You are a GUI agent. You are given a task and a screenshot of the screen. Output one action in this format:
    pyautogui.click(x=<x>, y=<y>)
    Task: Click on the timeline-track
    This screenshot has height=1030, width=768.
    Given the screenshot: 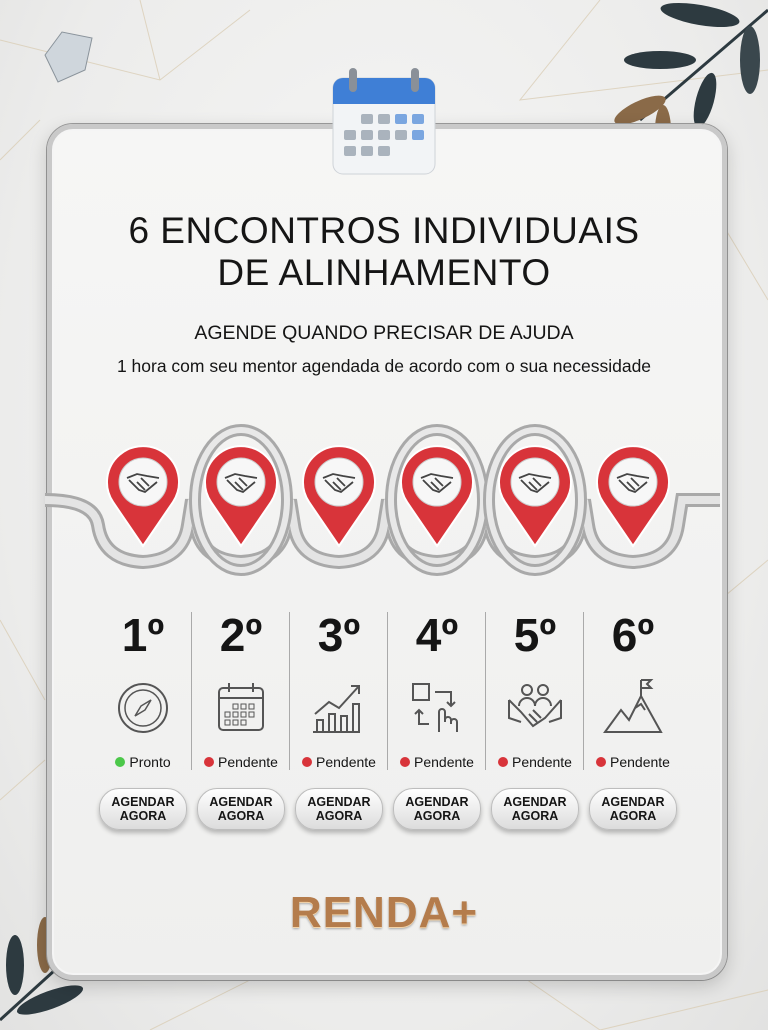 What is the action you would take?
    pyautogui.click(x=382, y=500)
    